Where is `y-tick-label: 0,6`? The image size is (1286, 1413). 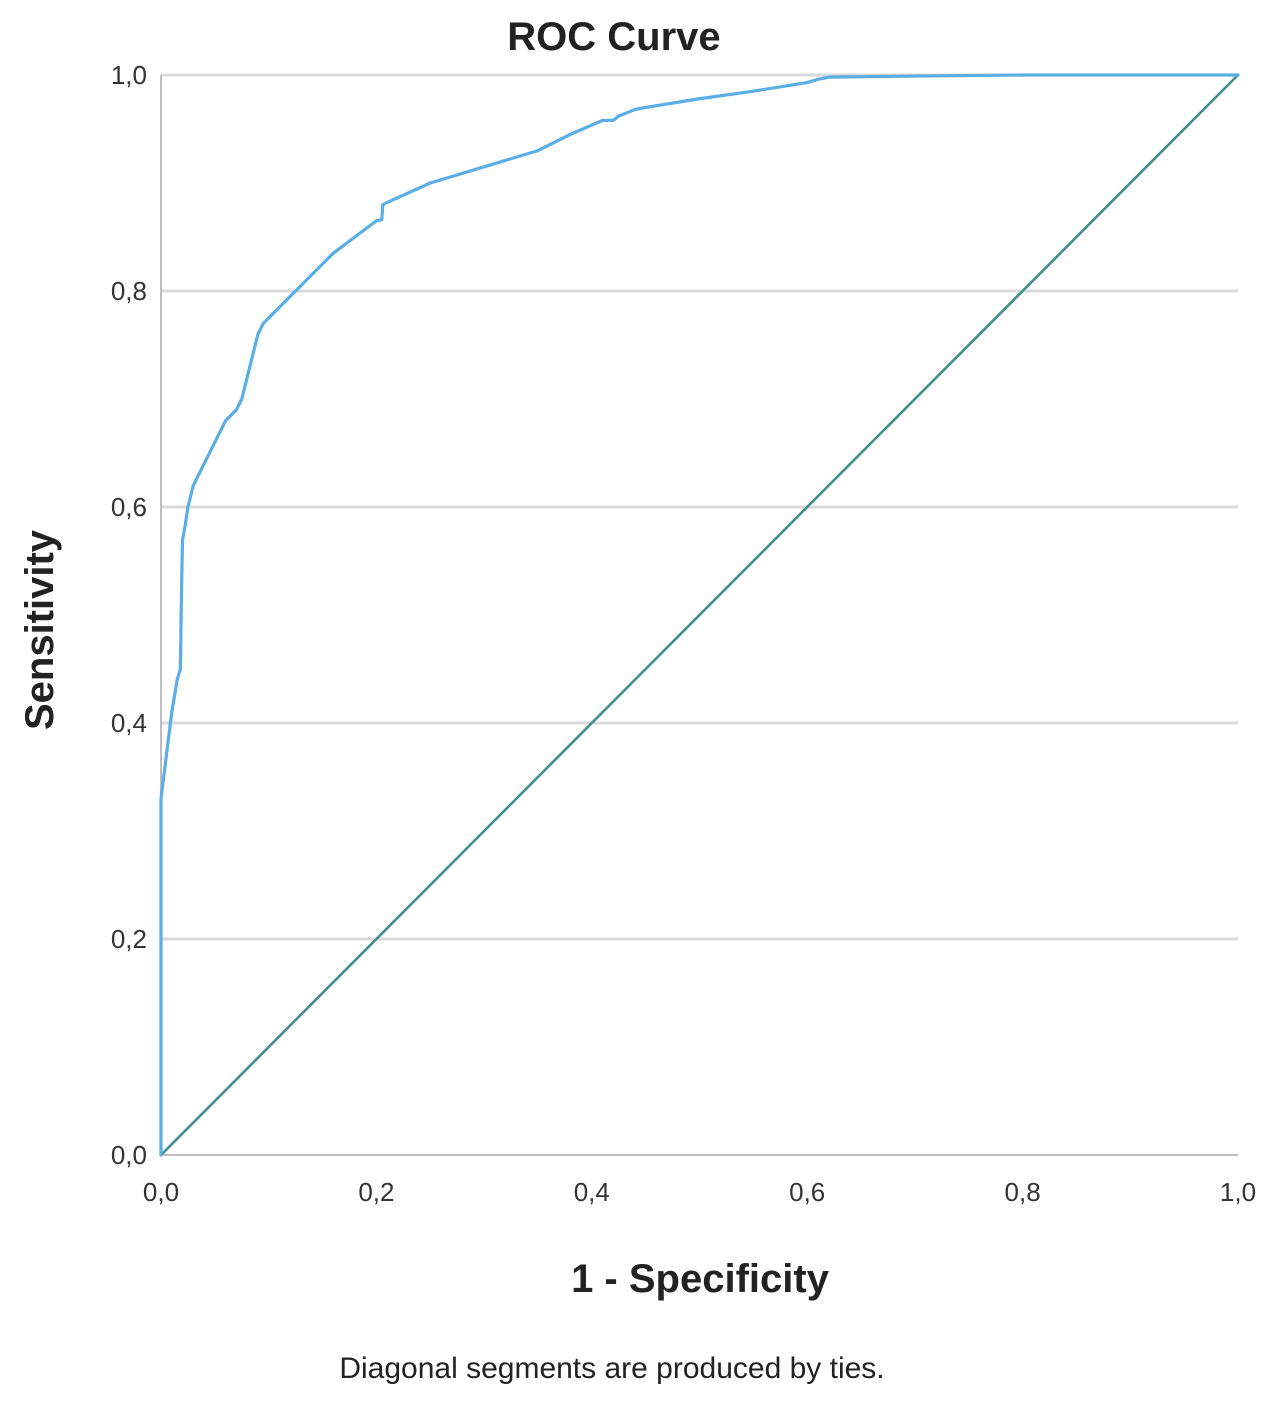 y-tick-label: 0,6 is located at coordinates (129, 507).